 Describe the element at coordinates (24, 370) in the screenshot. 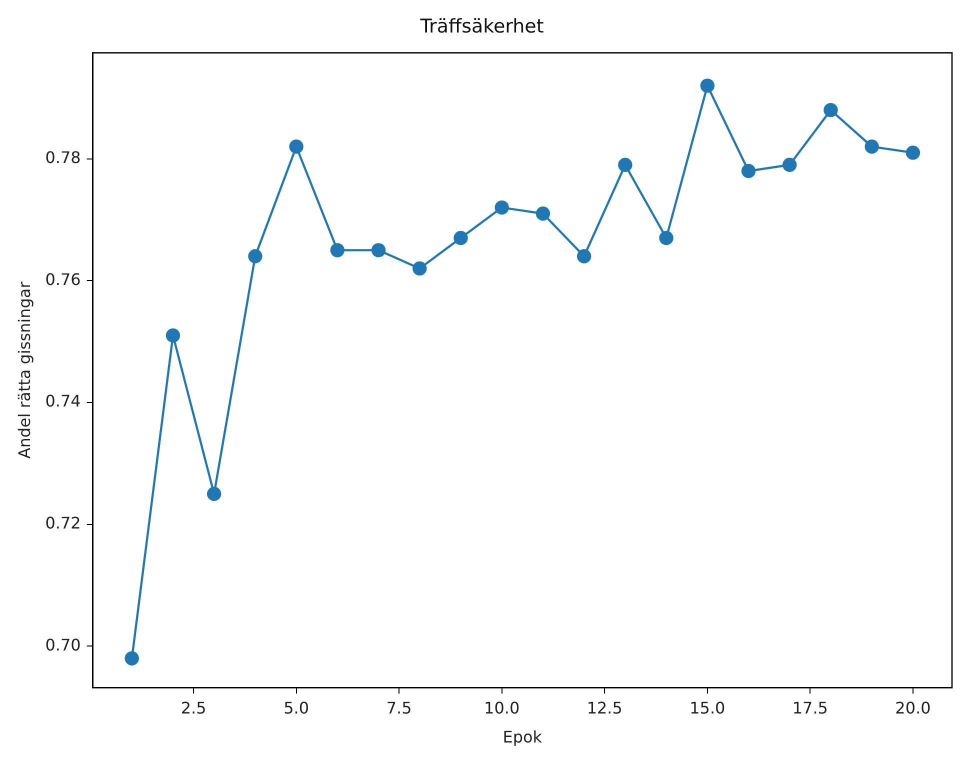

I see `y-axis-title: Andel rätta gissningar` at that location.